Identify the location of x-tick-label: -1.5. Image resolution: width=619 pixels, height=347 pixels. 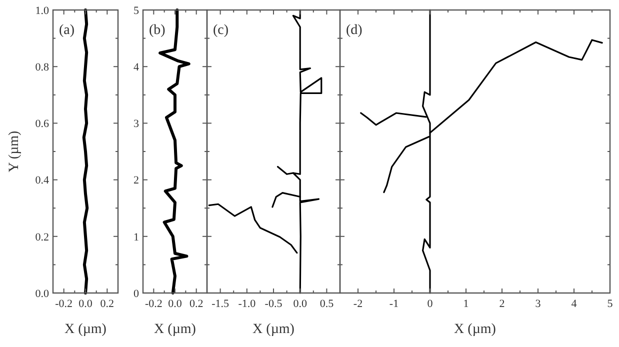
(221, 304).